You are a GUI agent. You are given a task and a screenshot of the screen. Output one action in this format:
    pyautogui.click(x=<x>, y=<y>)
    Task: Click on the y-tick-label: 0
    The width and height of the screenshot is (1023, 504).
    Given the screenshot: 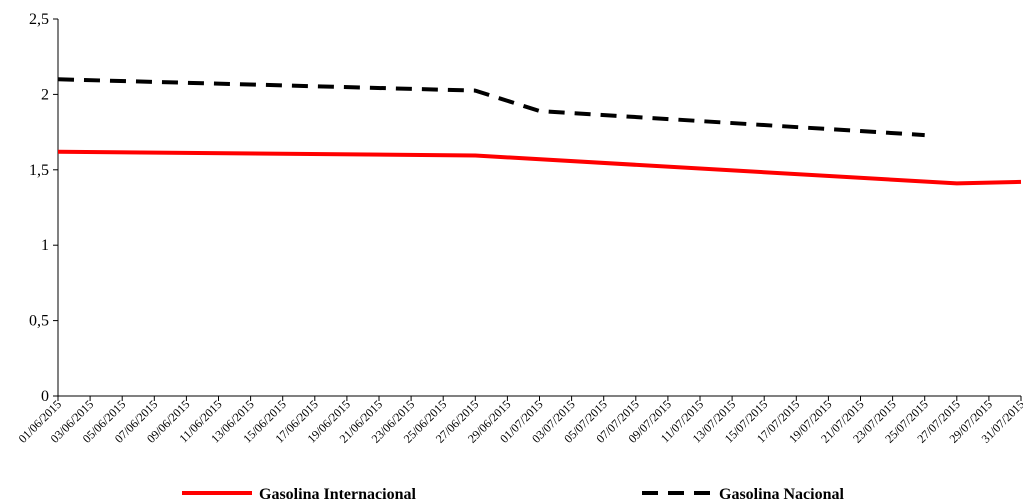 What is the action you would take?
    pyautogui.click(x=45, y=396)
    